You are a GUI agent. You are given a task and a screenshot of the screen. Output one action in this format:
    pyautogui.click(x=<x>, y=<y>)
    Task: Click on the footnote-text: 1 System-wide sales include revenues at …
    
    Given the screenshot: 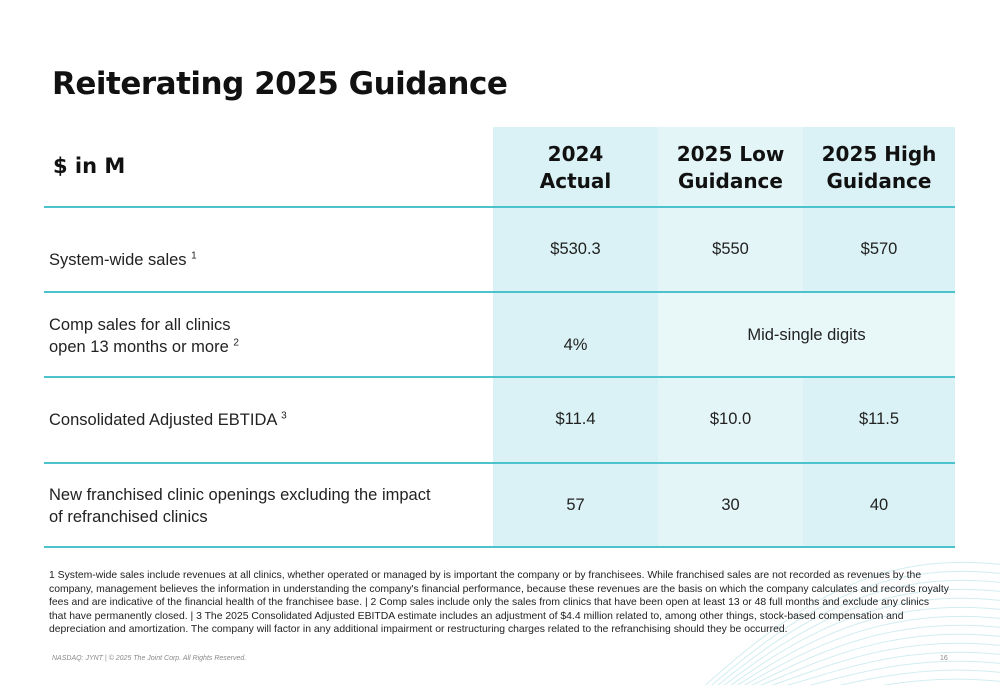 What is the action you would take?
    pyautogui.click(x=499, y=603)
    